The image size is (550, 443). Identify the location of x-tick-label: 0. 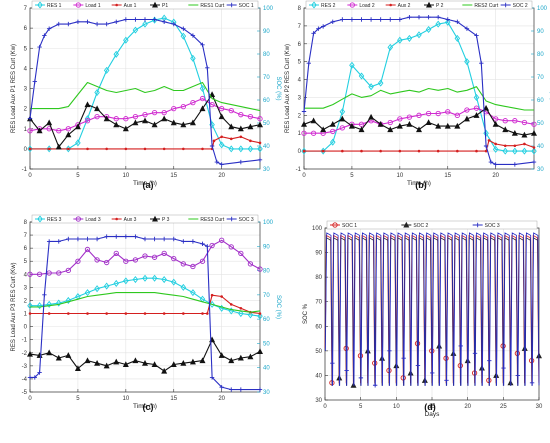
(325, 407).